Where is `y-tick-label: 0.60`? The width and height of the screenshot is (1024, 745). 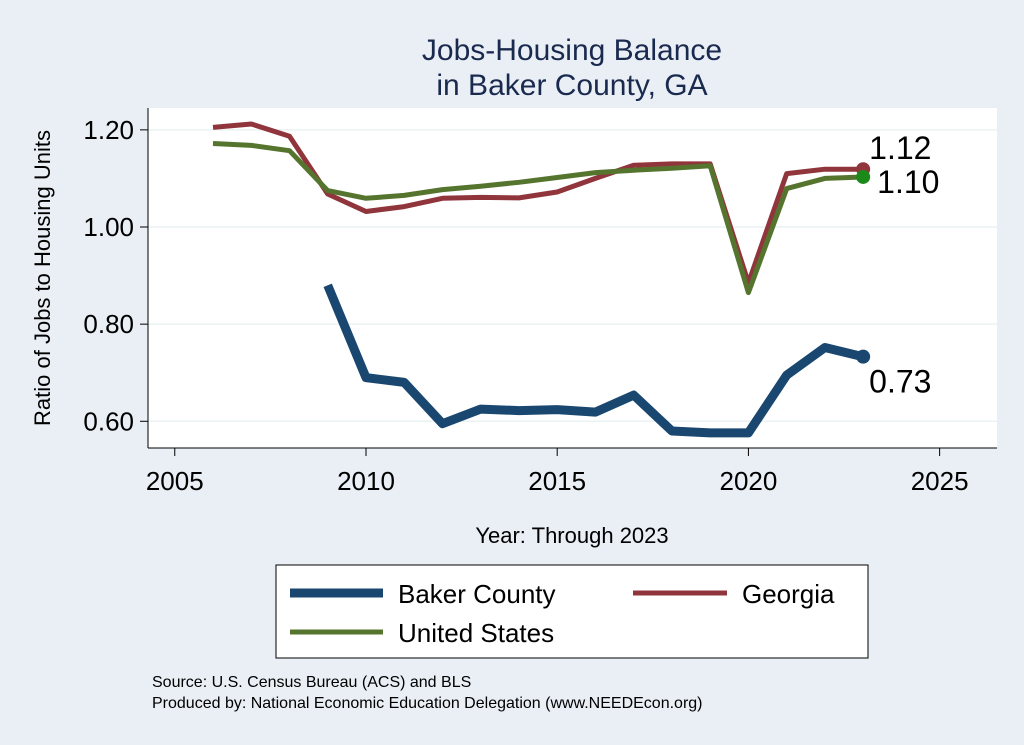 y-tick-label: 0.60 is located at coordinates (108, 421).